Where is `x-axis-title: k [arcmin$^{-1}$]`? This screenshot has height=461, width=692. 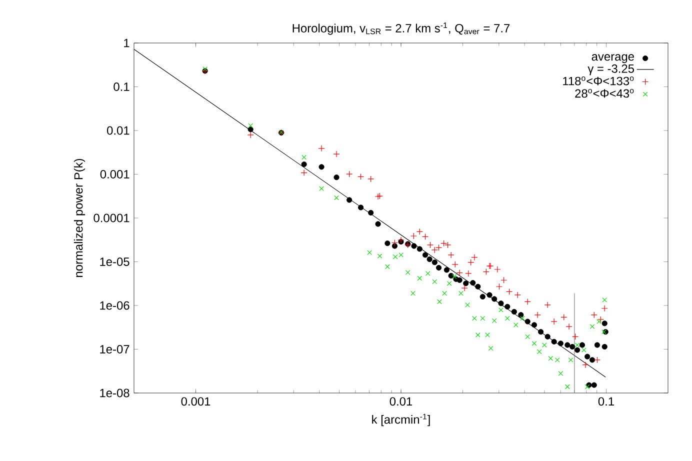 x-axis-title: k [arcmin$^{-1}$] is located at coordinates (401, 420).